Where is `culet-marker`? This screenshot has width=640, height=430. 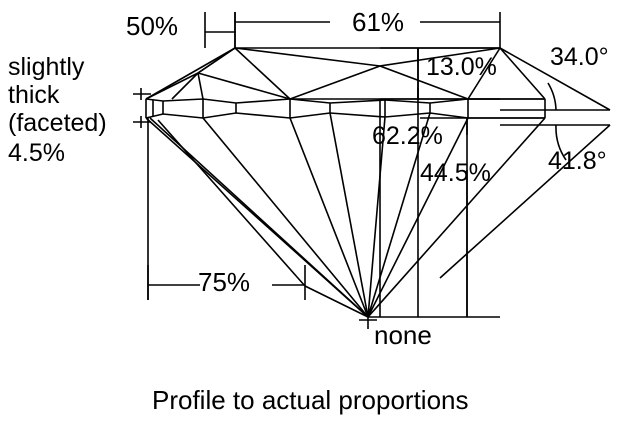 culet-marker is located at coordinates (368, 320).